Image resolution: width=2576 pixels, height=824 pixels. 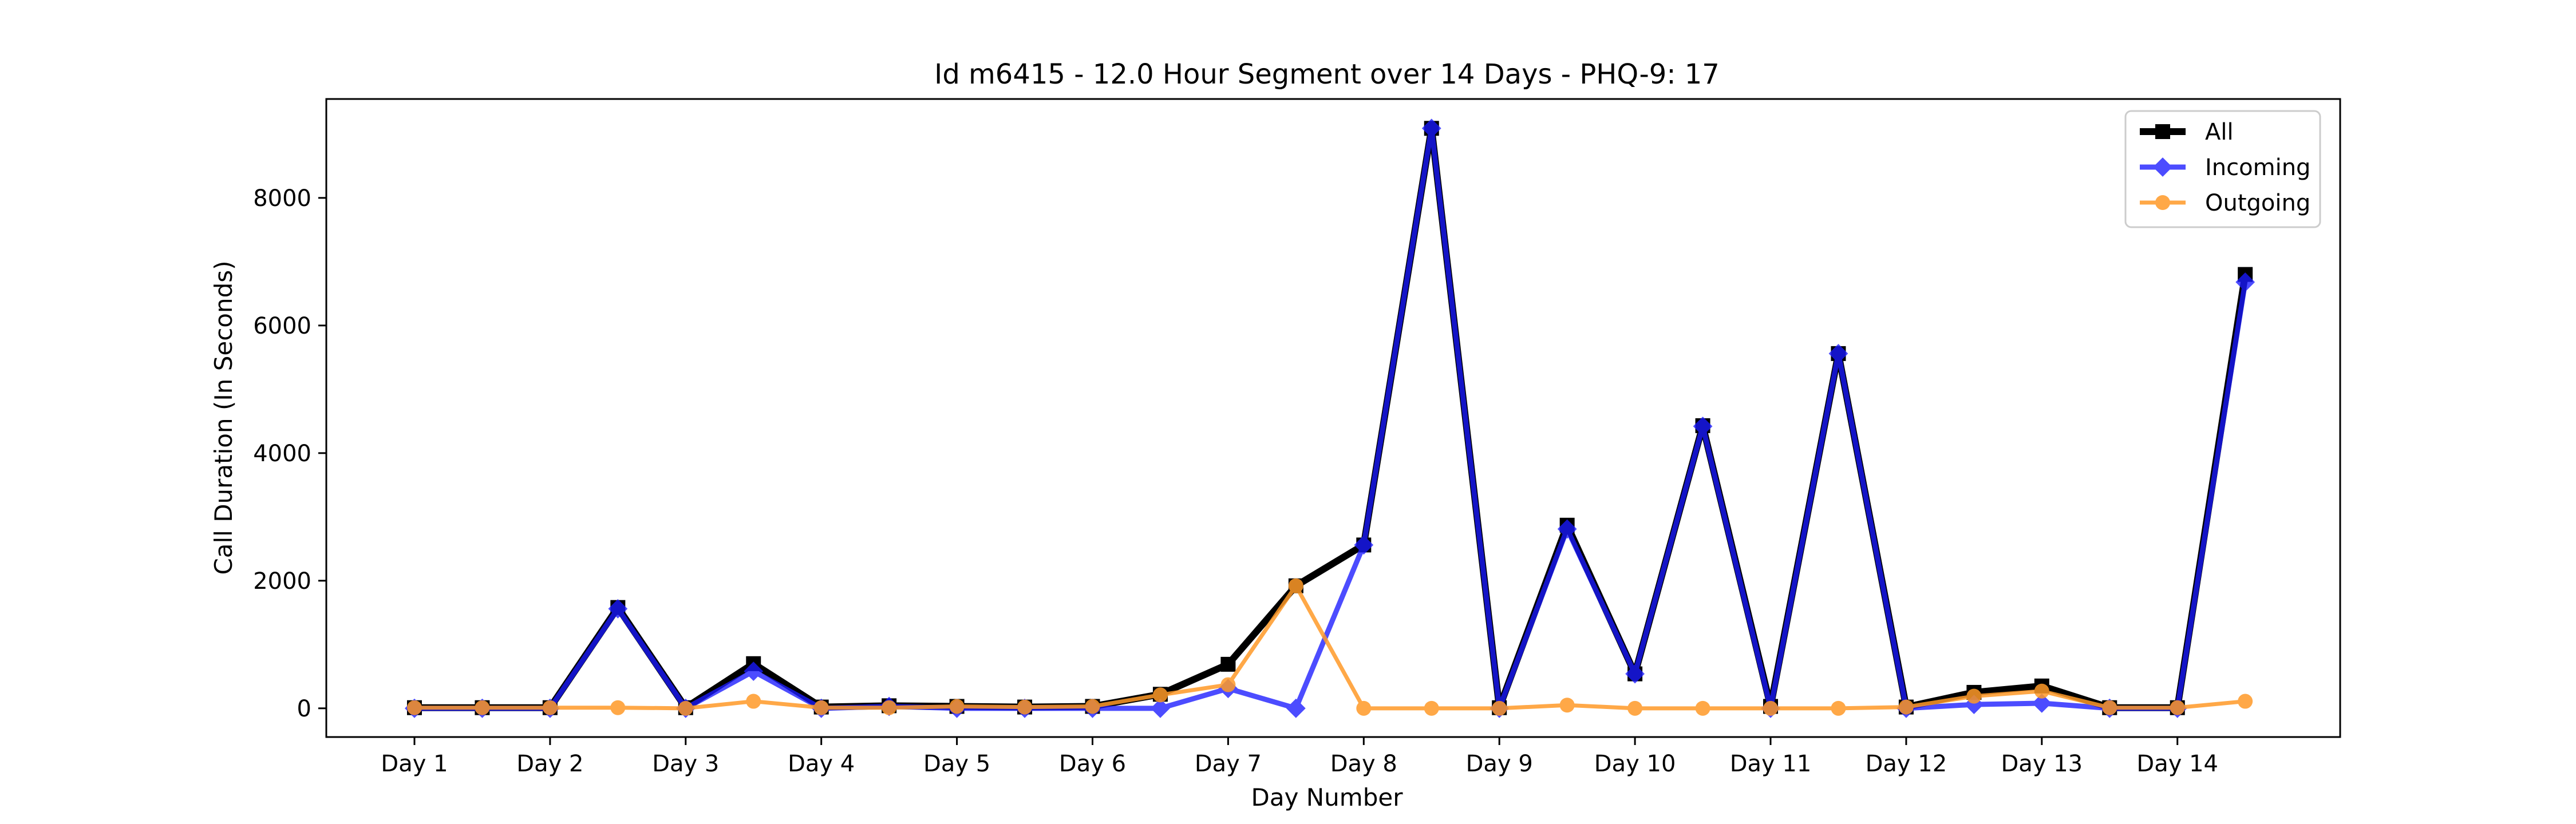 What do you see at coordinates (282, 454) in the screenshot?
I see `y-tick-label: 4000` at bounding box center [282, 454].